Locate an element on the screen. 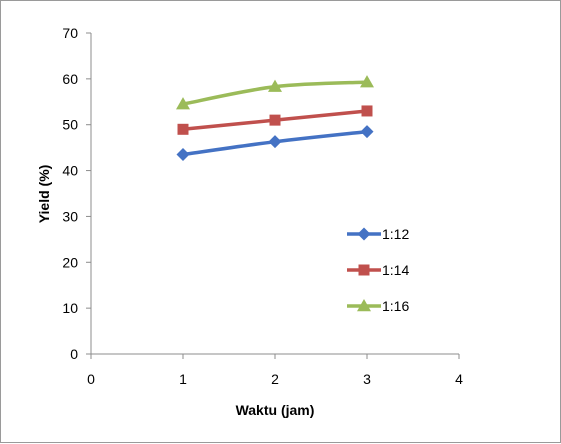  x-tick-label: 0 is located at coordinates (91, 379).